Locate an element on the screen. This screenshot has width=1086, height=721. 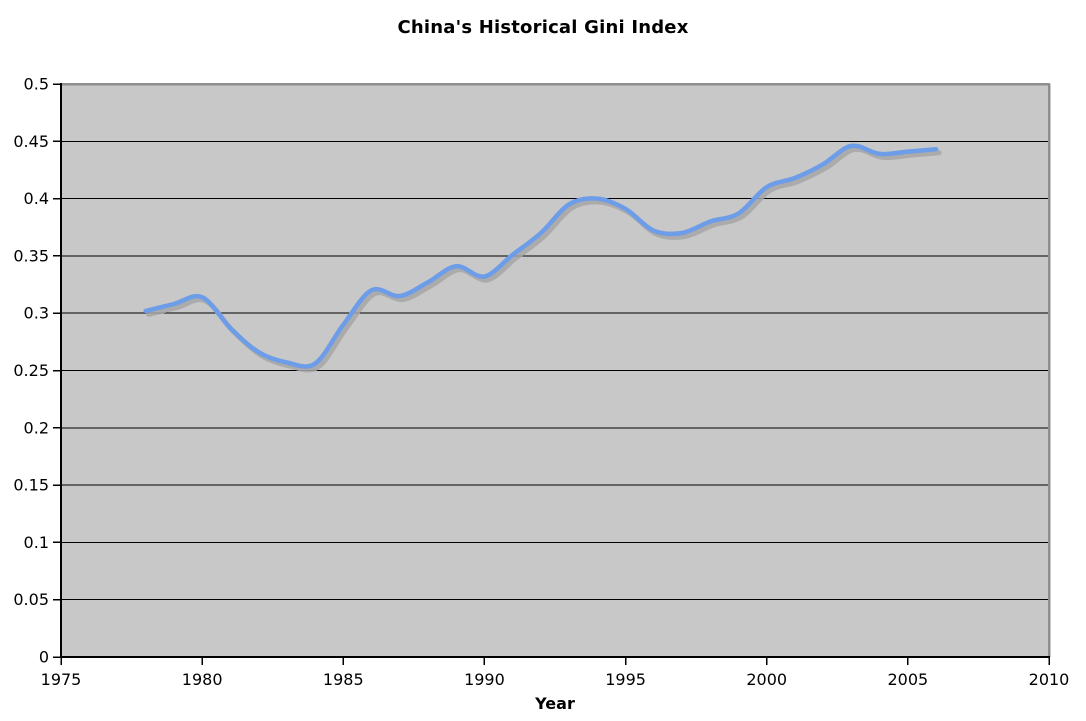
x-tick-label: 2005 is located at coordinates (907, 679).